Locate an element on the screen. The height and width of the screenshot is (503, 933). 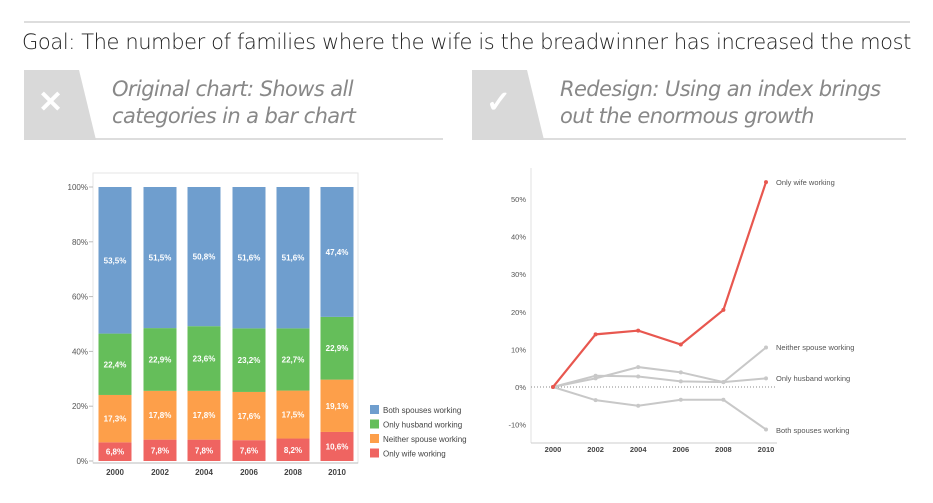
divider is located at coordinates (467, 22).